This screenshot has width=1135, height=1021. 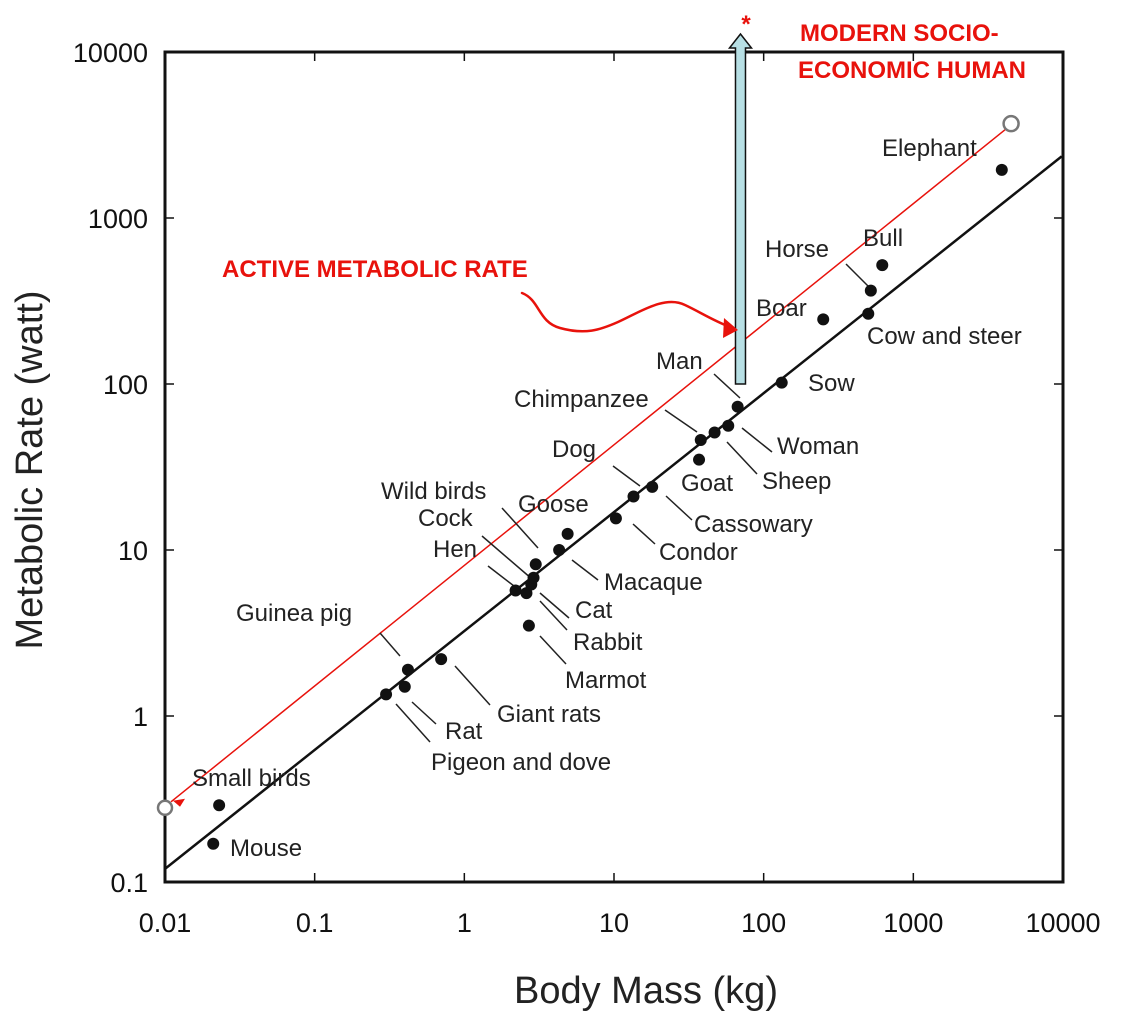 What do you see at coordinates (294, 613) in the screenshot?
I see `point-label: Guinea pig` at bounding box center [294, 613].